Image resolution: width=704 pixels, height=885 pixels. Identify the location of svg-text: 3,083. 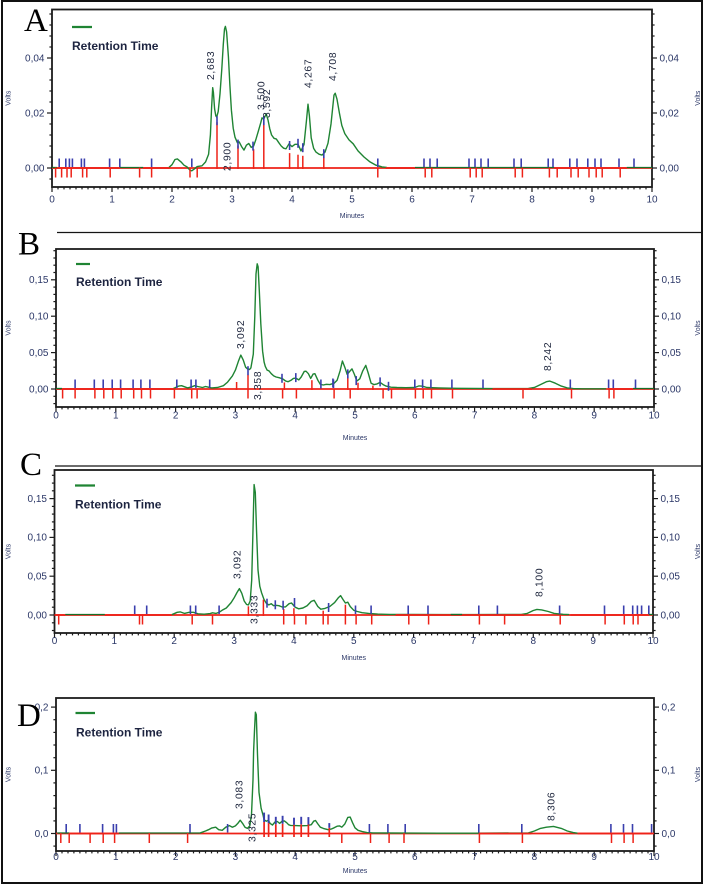
(239, 794).